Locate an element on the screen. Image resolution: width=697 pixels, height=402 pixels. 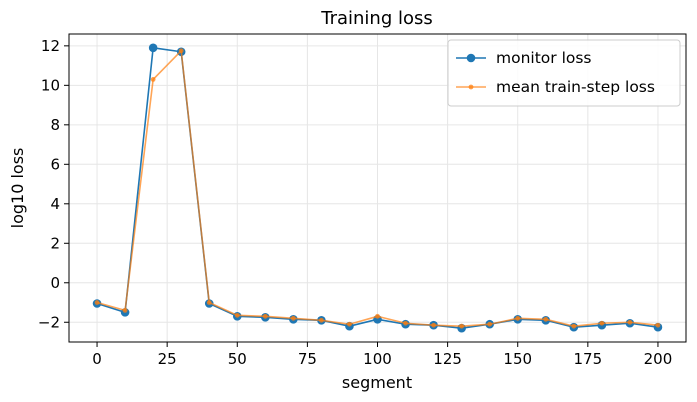
x-tick-label: 200 is located at coordinates (658, 359).